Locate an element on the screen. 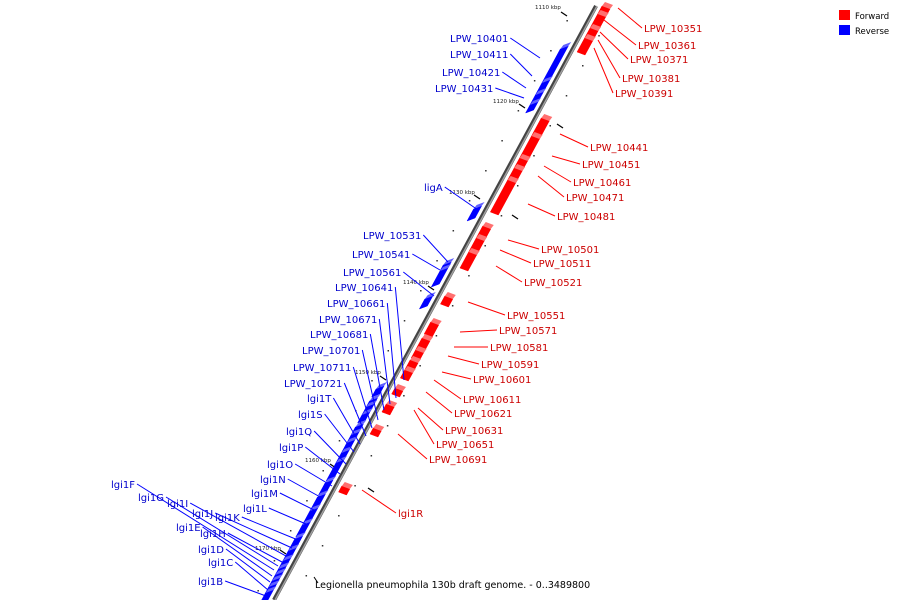 The height and width of the screenshot is (600, 900). forward-gene-label: LPW_10451 is located at coordinates (611, 165).